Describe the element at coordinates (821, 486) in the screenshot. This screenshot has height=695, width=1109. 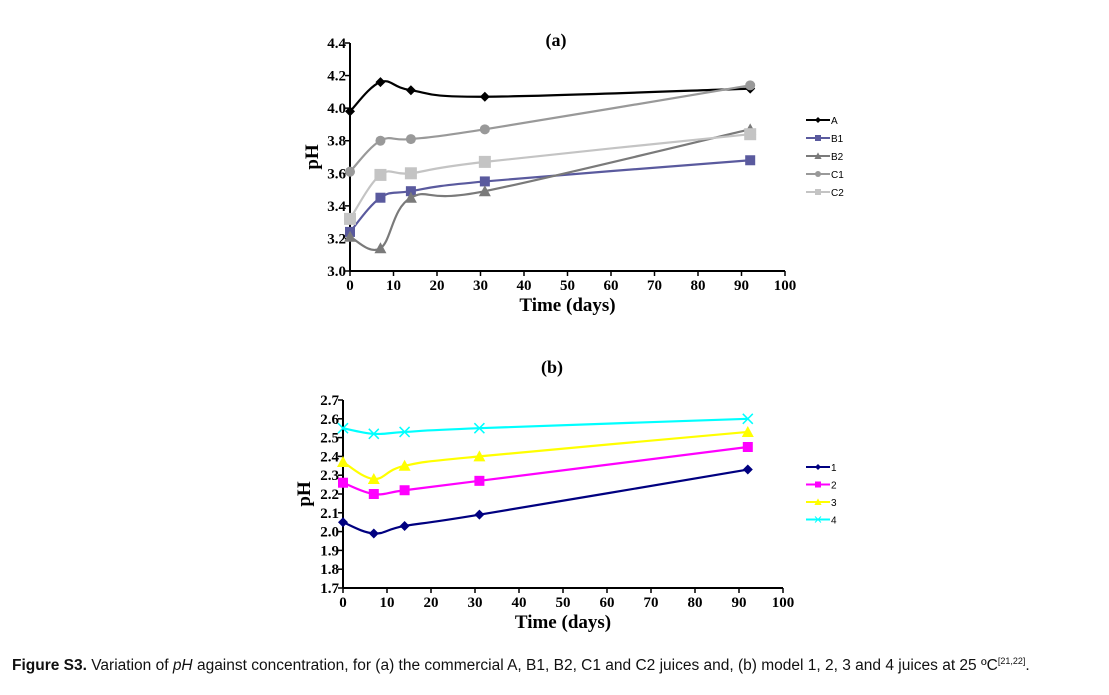
I see `legend-item: 2` at that location.